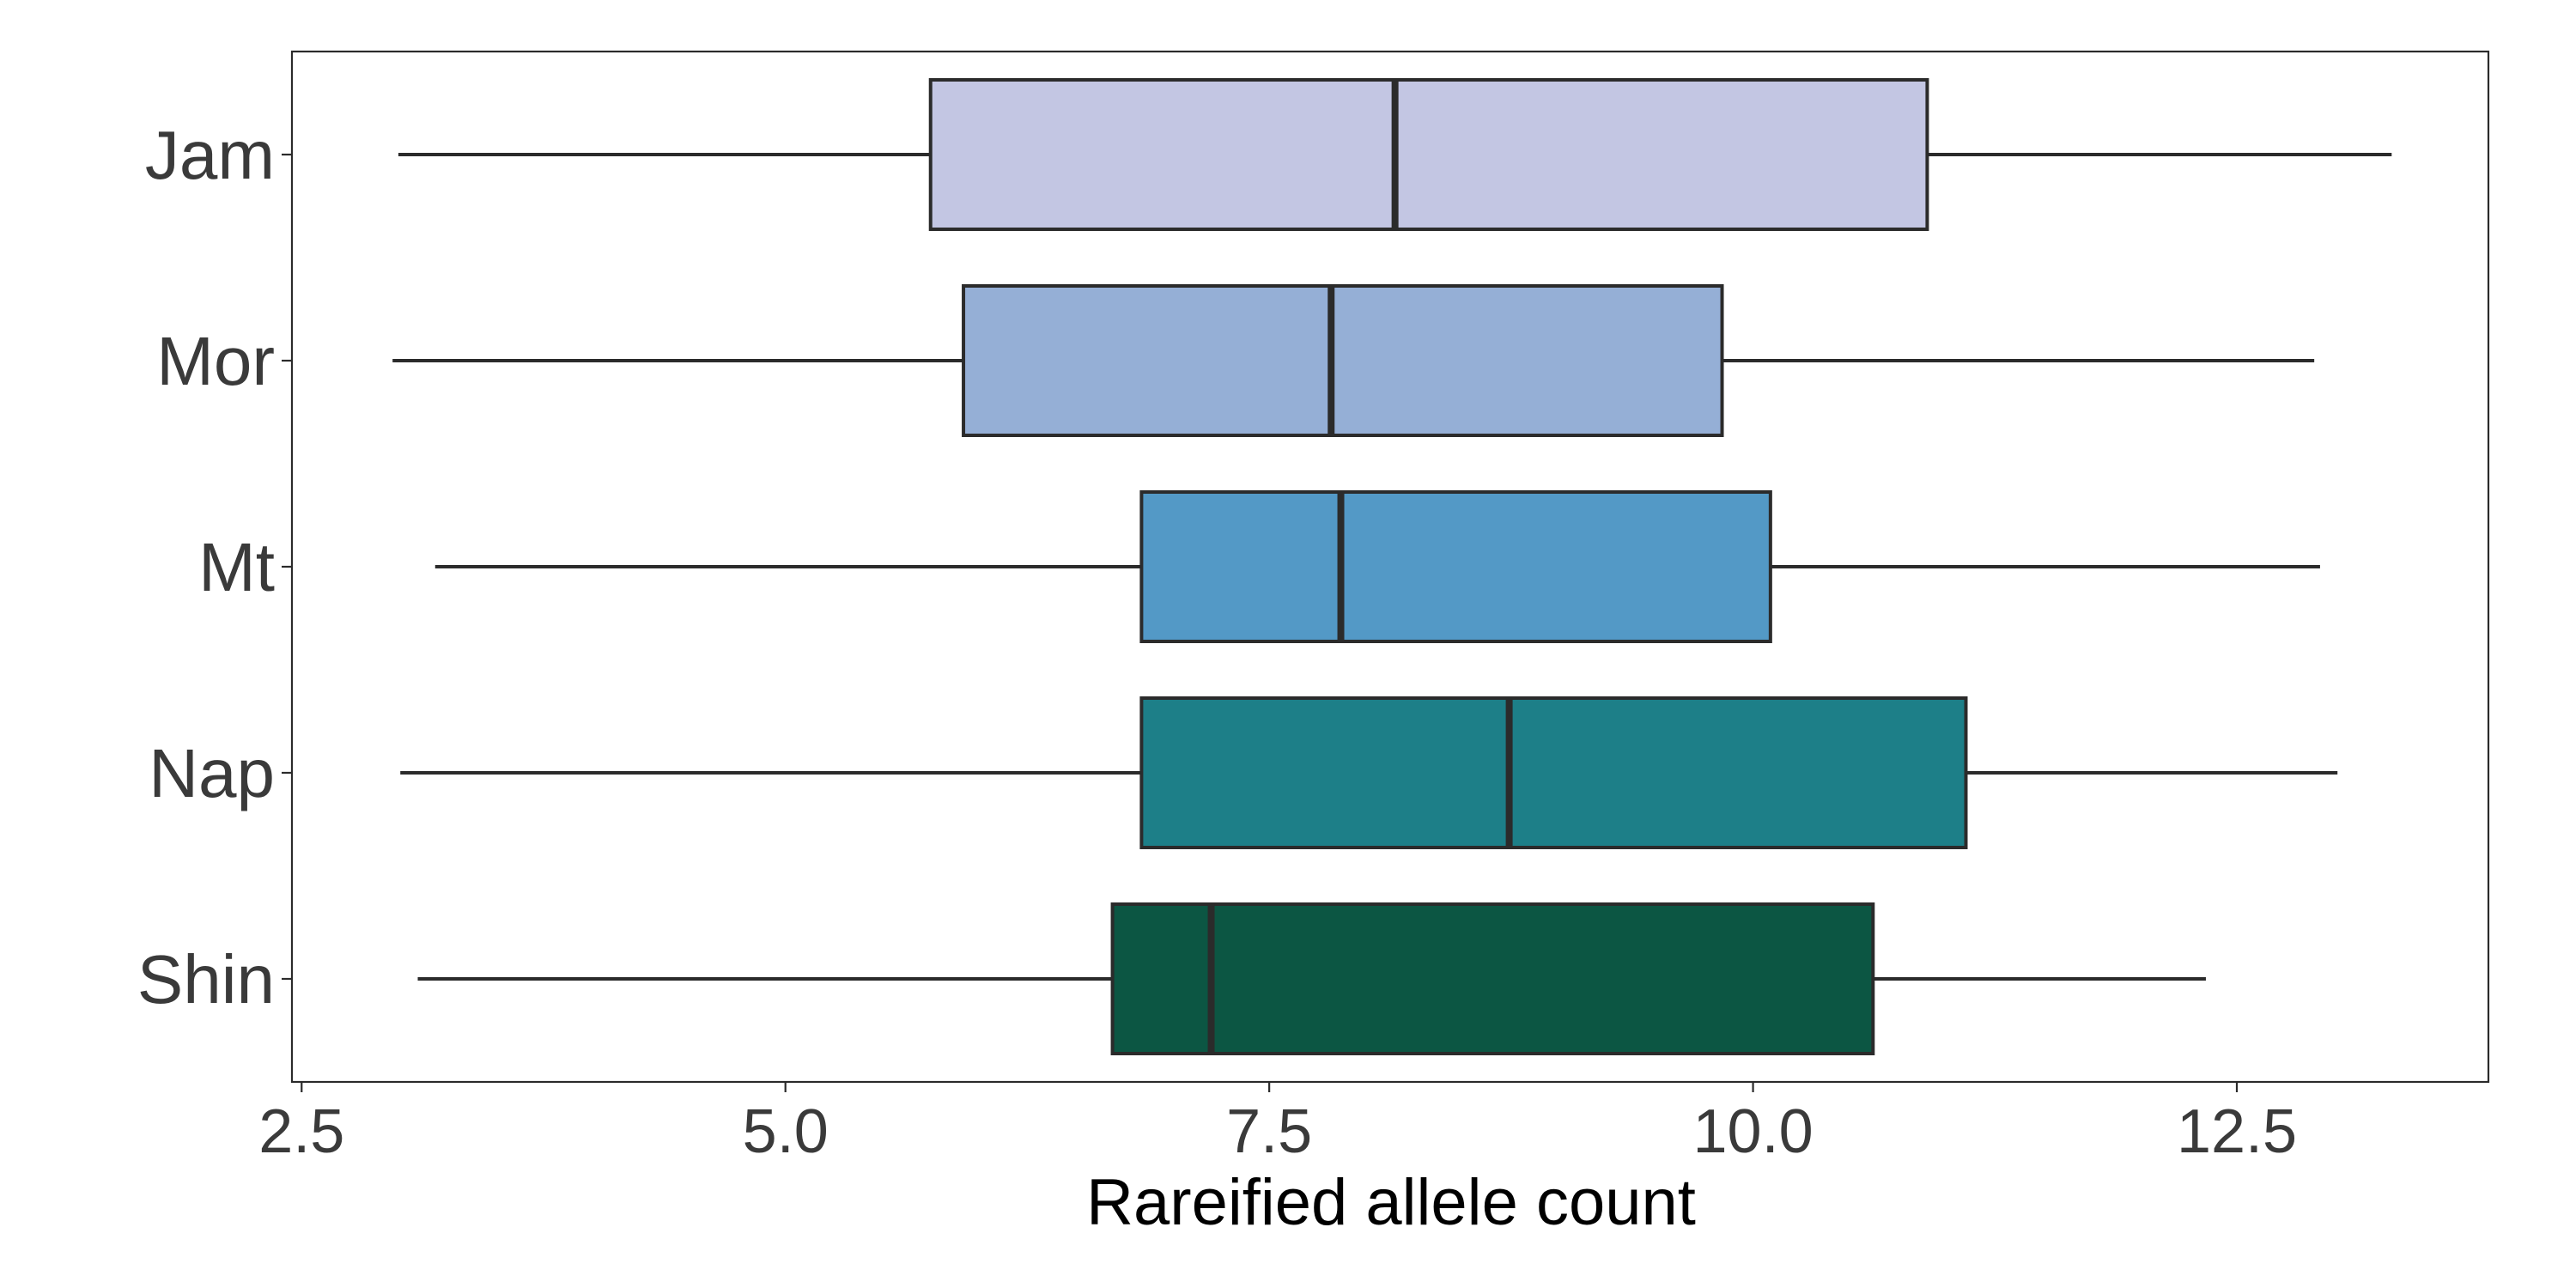 The image size is (2576, 1288). Describe the element at coordinates (1492, 979) in the screenshot. I see `box-shin` at that location.